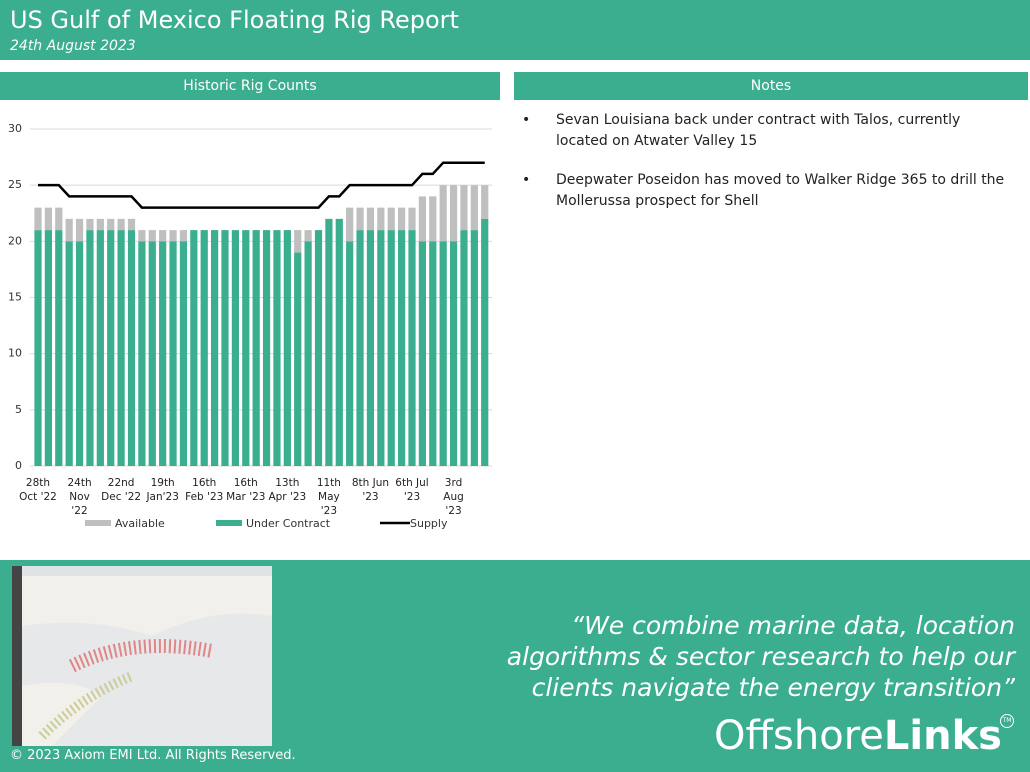  Describe the element at coordinates (98, 523) in the screenshot. I see `legend-swatch` at that location.